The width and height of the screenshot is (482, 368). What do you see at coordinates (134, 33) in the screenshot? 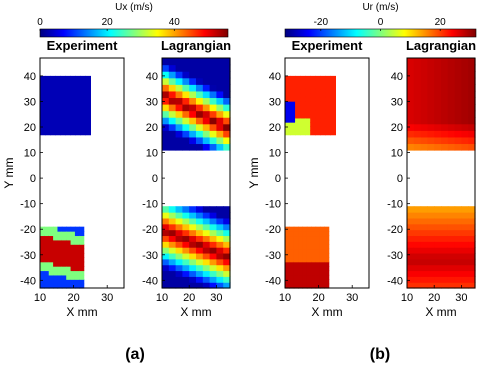
I see `colorbar-0-bar` at bounding box center [134, 33].